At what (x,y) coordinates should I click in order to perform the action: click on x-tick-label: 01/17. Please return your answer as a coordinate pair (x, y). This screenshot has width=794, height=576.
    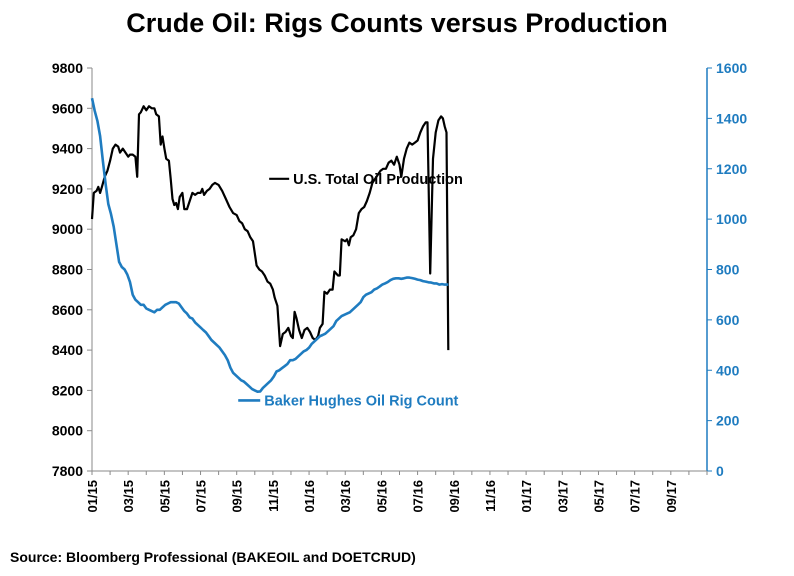
    Looking at the image, I should click on (526, 496).